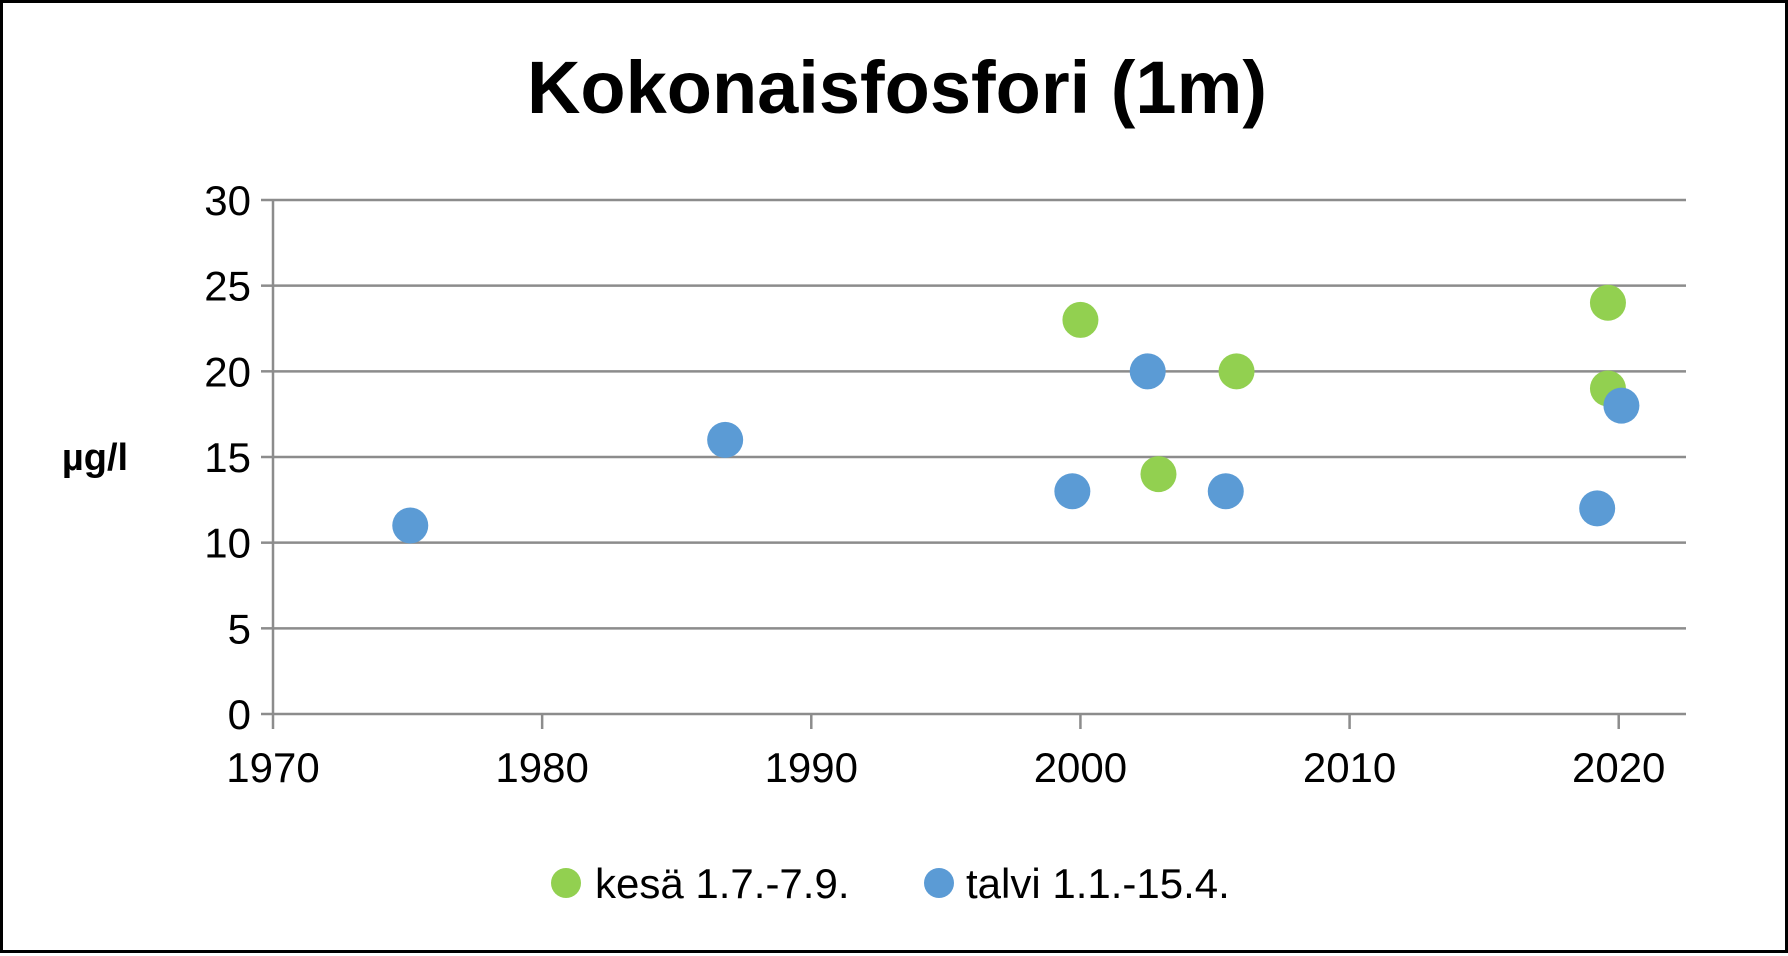 This screenshot has height=956, width=1788. What do you see at coordinates (227, 543) in the screenshot?
I see `y-tick-label: 10` at bounding box center [227, 543].